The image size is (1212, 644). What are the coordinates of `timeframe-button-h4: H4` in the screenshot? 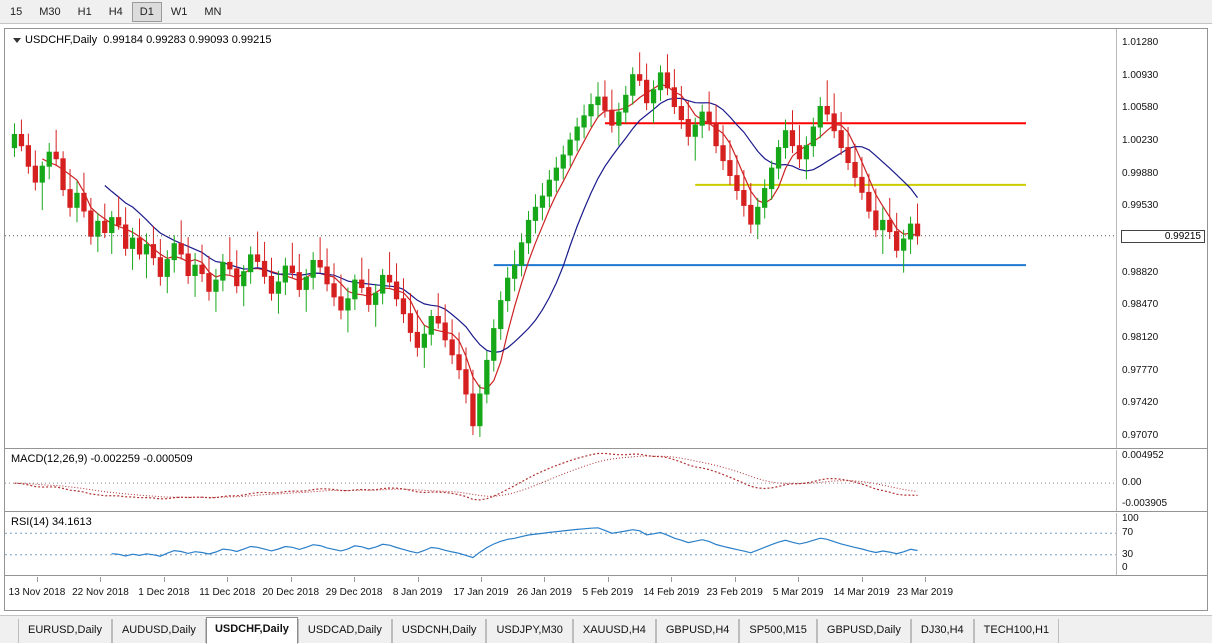 It's located at (115, 11).